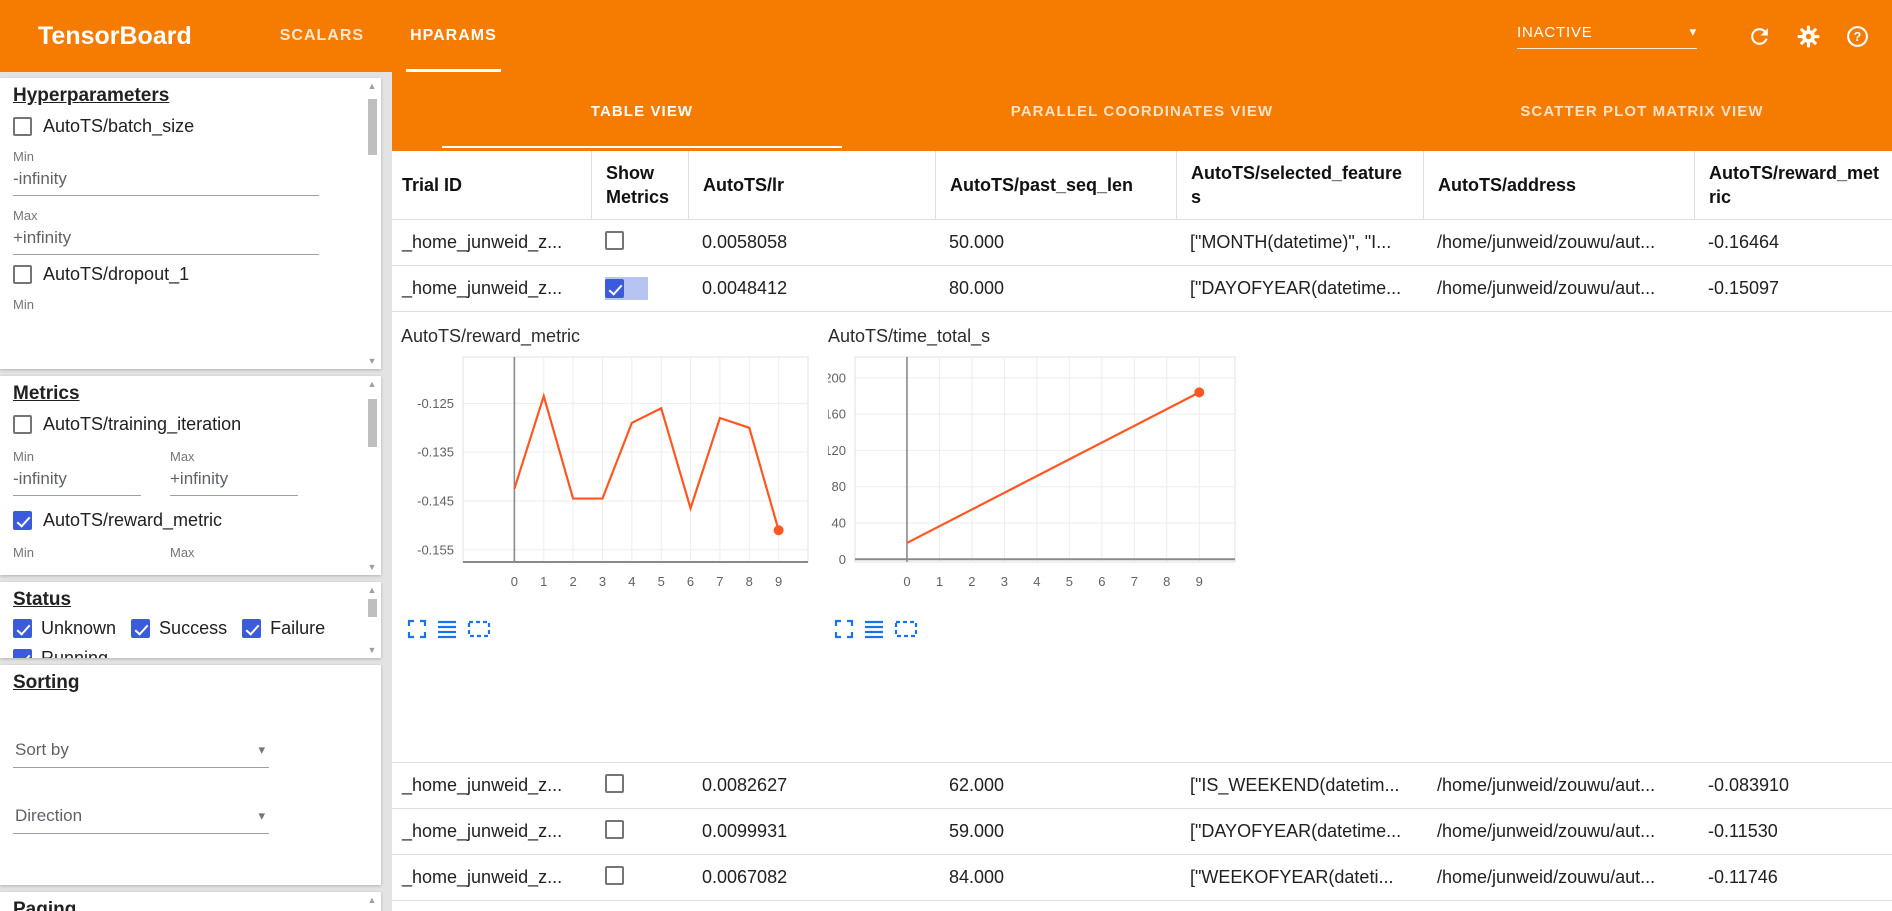  I want to click on column-header: AutoTS/lr, so click(811, 185).